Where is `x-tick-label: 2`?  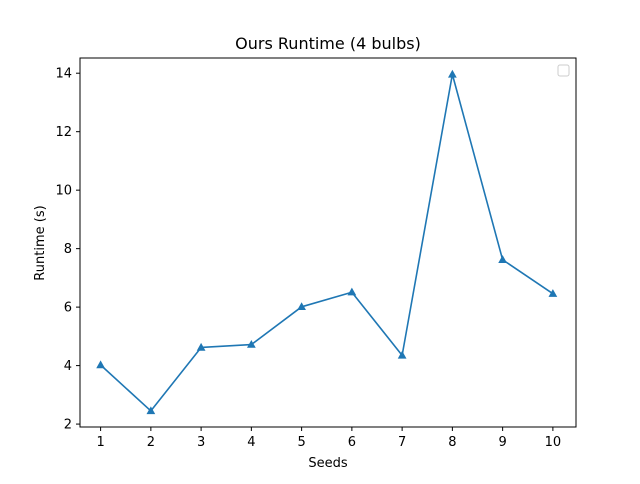
x-tick-label: 2 is located at coordinates (151, 442).